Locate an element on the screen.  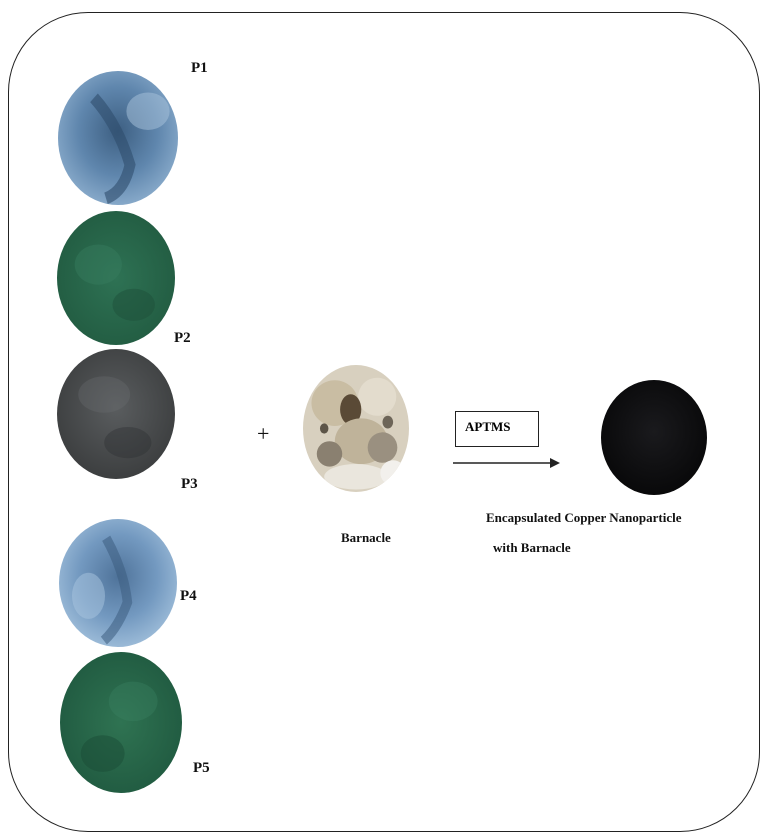
label-p2: P2 is located at coordinates (182, 338).